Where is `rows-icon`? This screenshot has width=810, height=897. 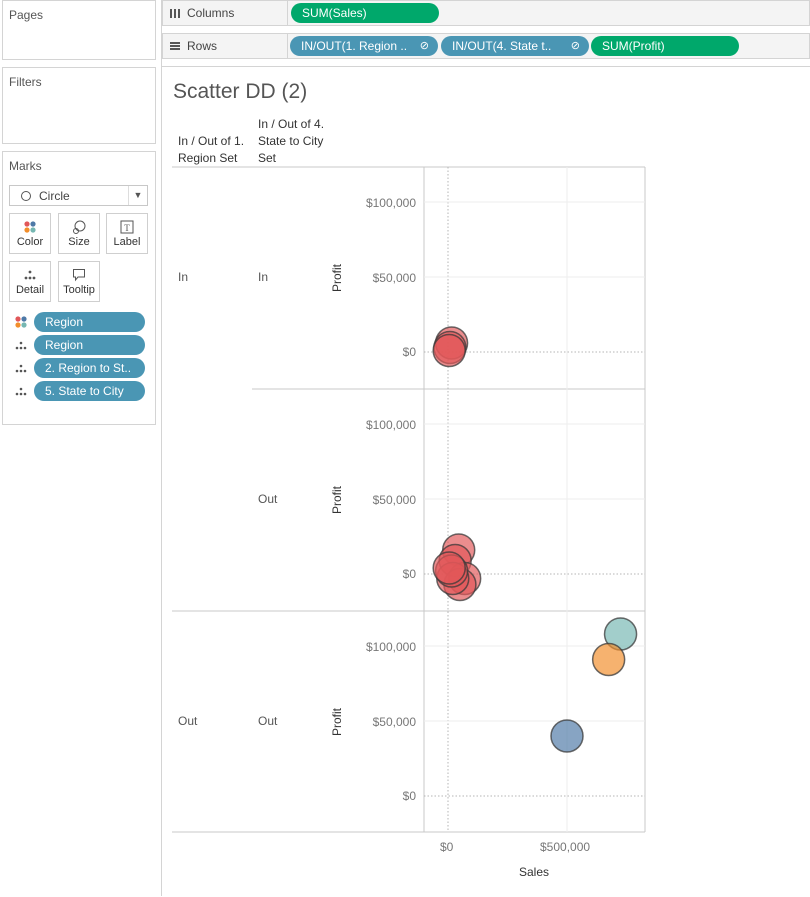 rows-icon is located at coordinates (175, 46).